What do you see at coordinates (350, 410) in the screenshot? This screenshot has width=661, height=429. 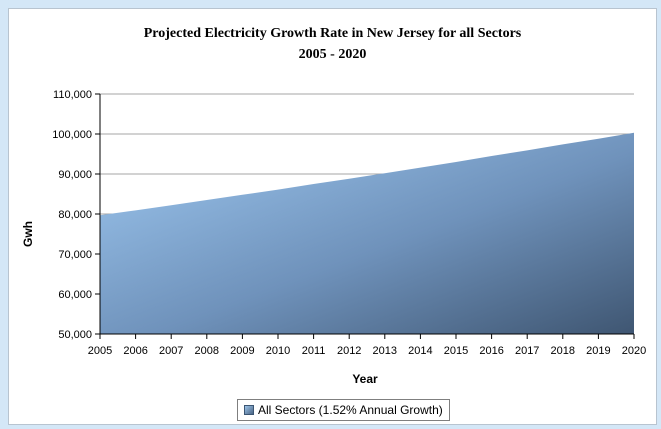 I see `legend-label: All Sectors (1.52% Annual Growth)` at bounding box center [350, 410].